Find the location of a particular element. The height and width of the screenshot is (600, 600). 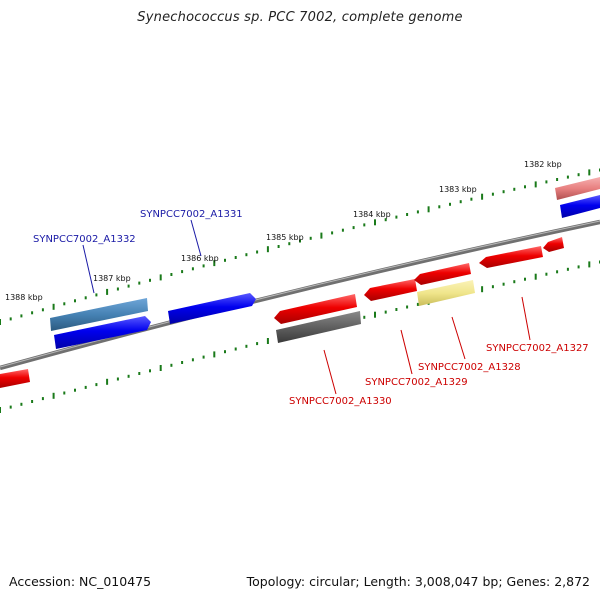

leader-a1329 is located at coordinates (406, 352).